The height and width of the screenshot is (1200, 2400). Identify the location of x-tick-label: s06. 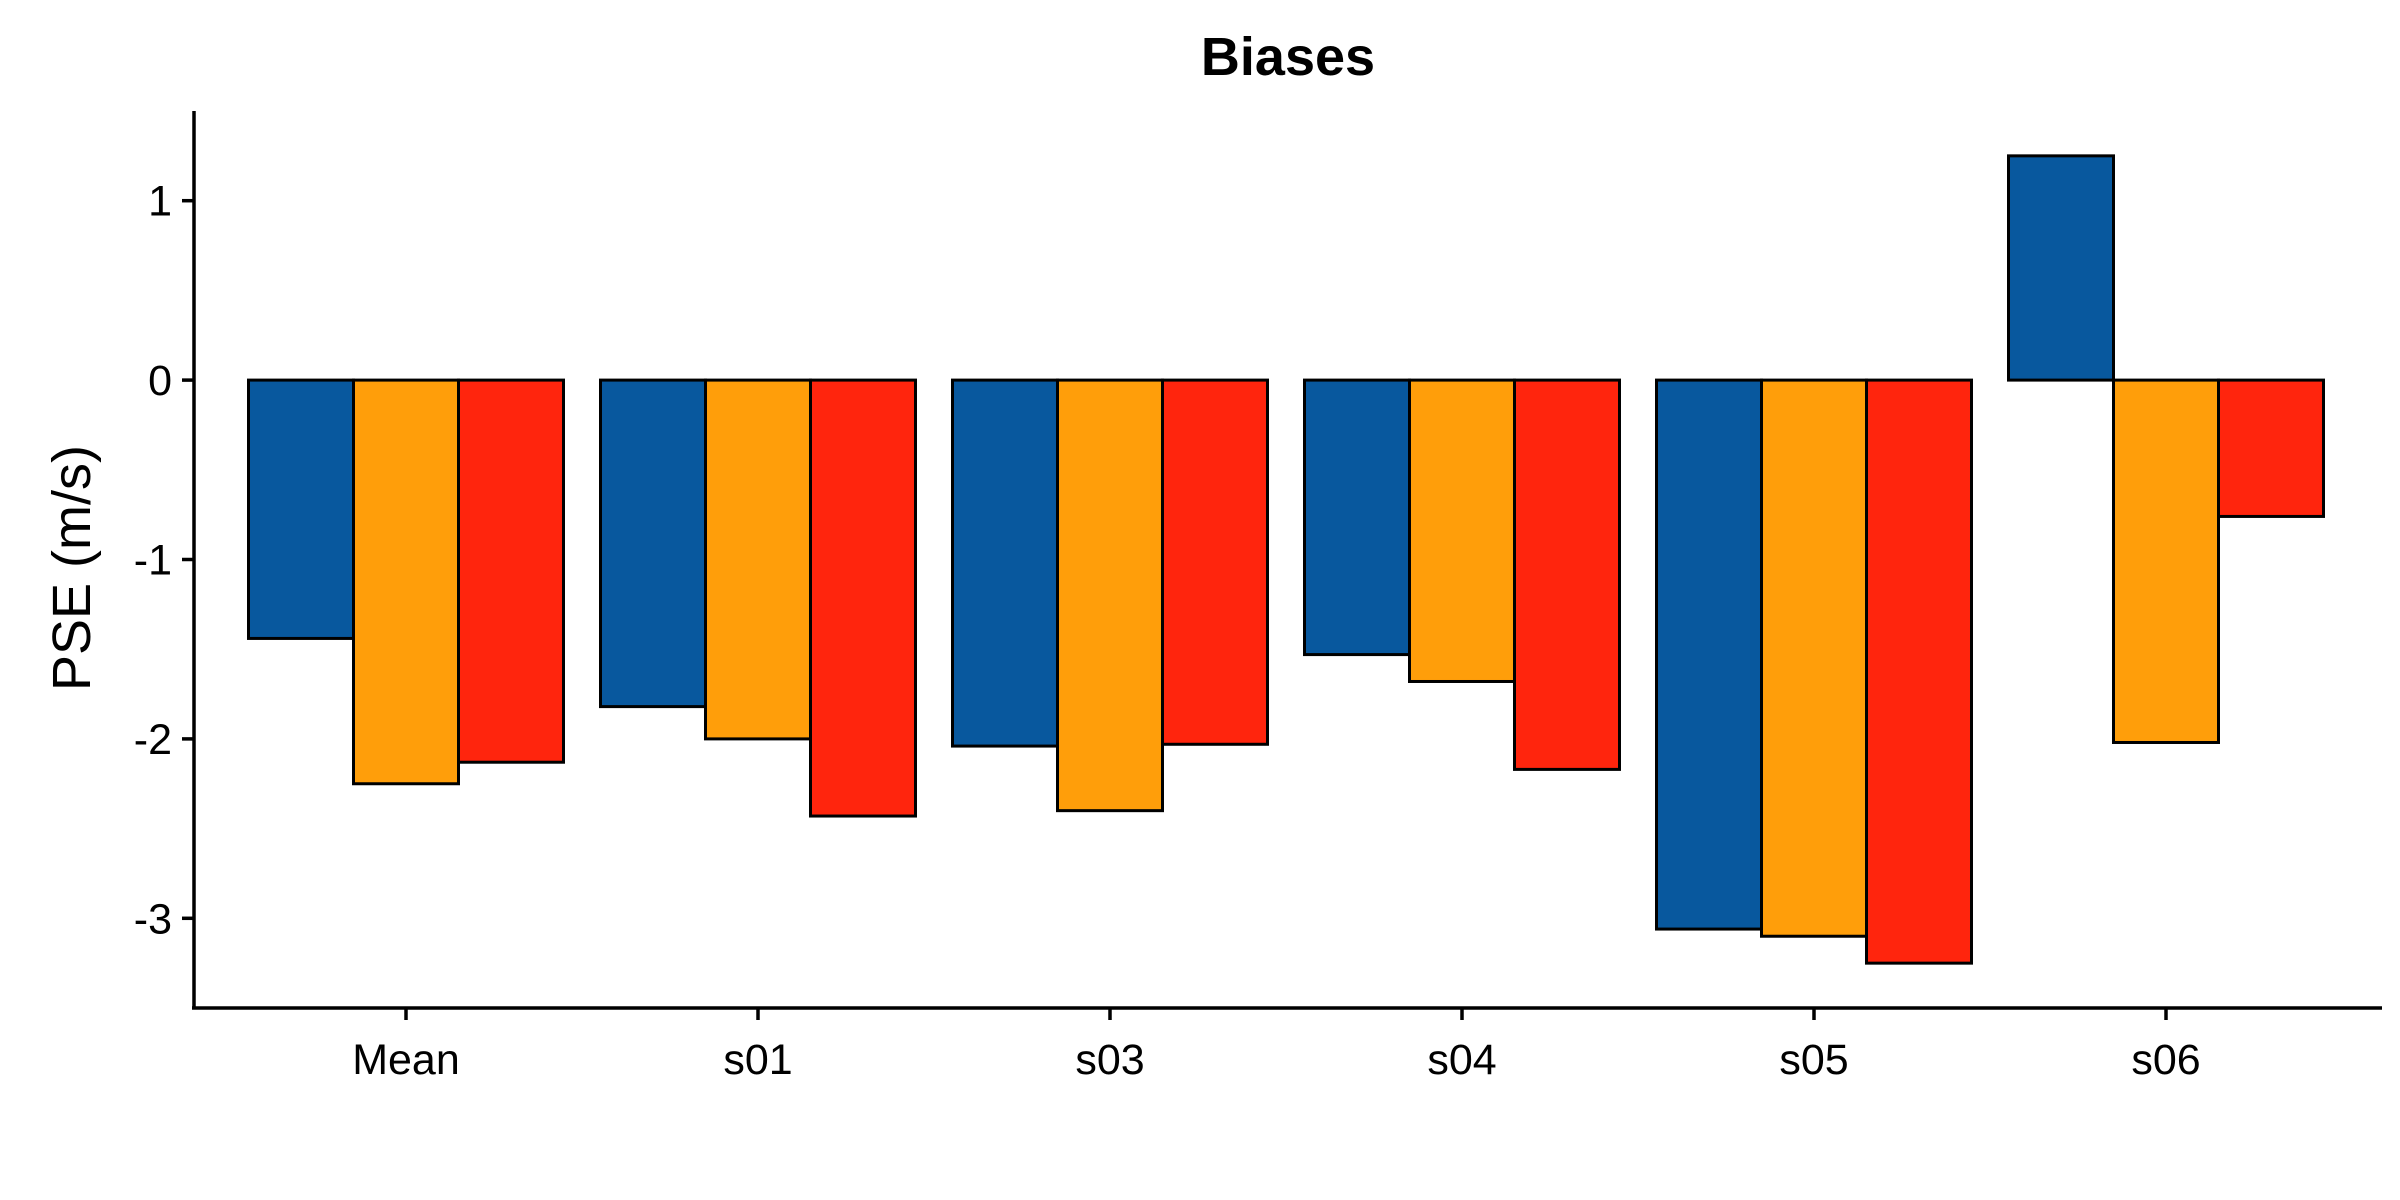
(2165, 1060).